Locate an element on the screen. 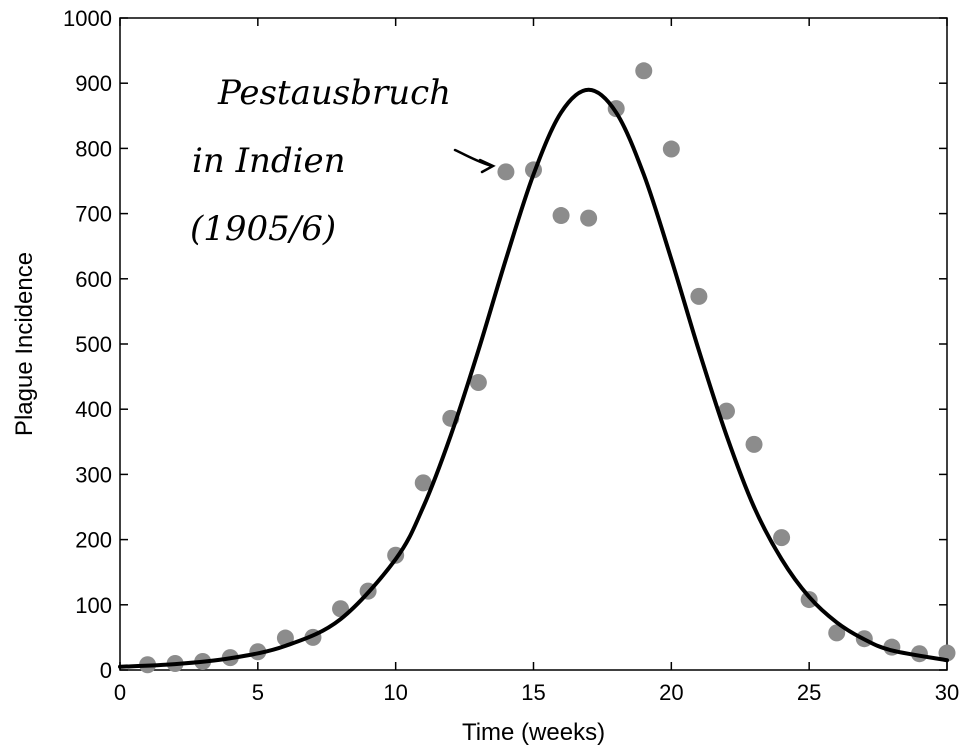 This screenshot has width=968, height=749. annotation-line-3: (1905/6) is located at coordinates (263, 229).